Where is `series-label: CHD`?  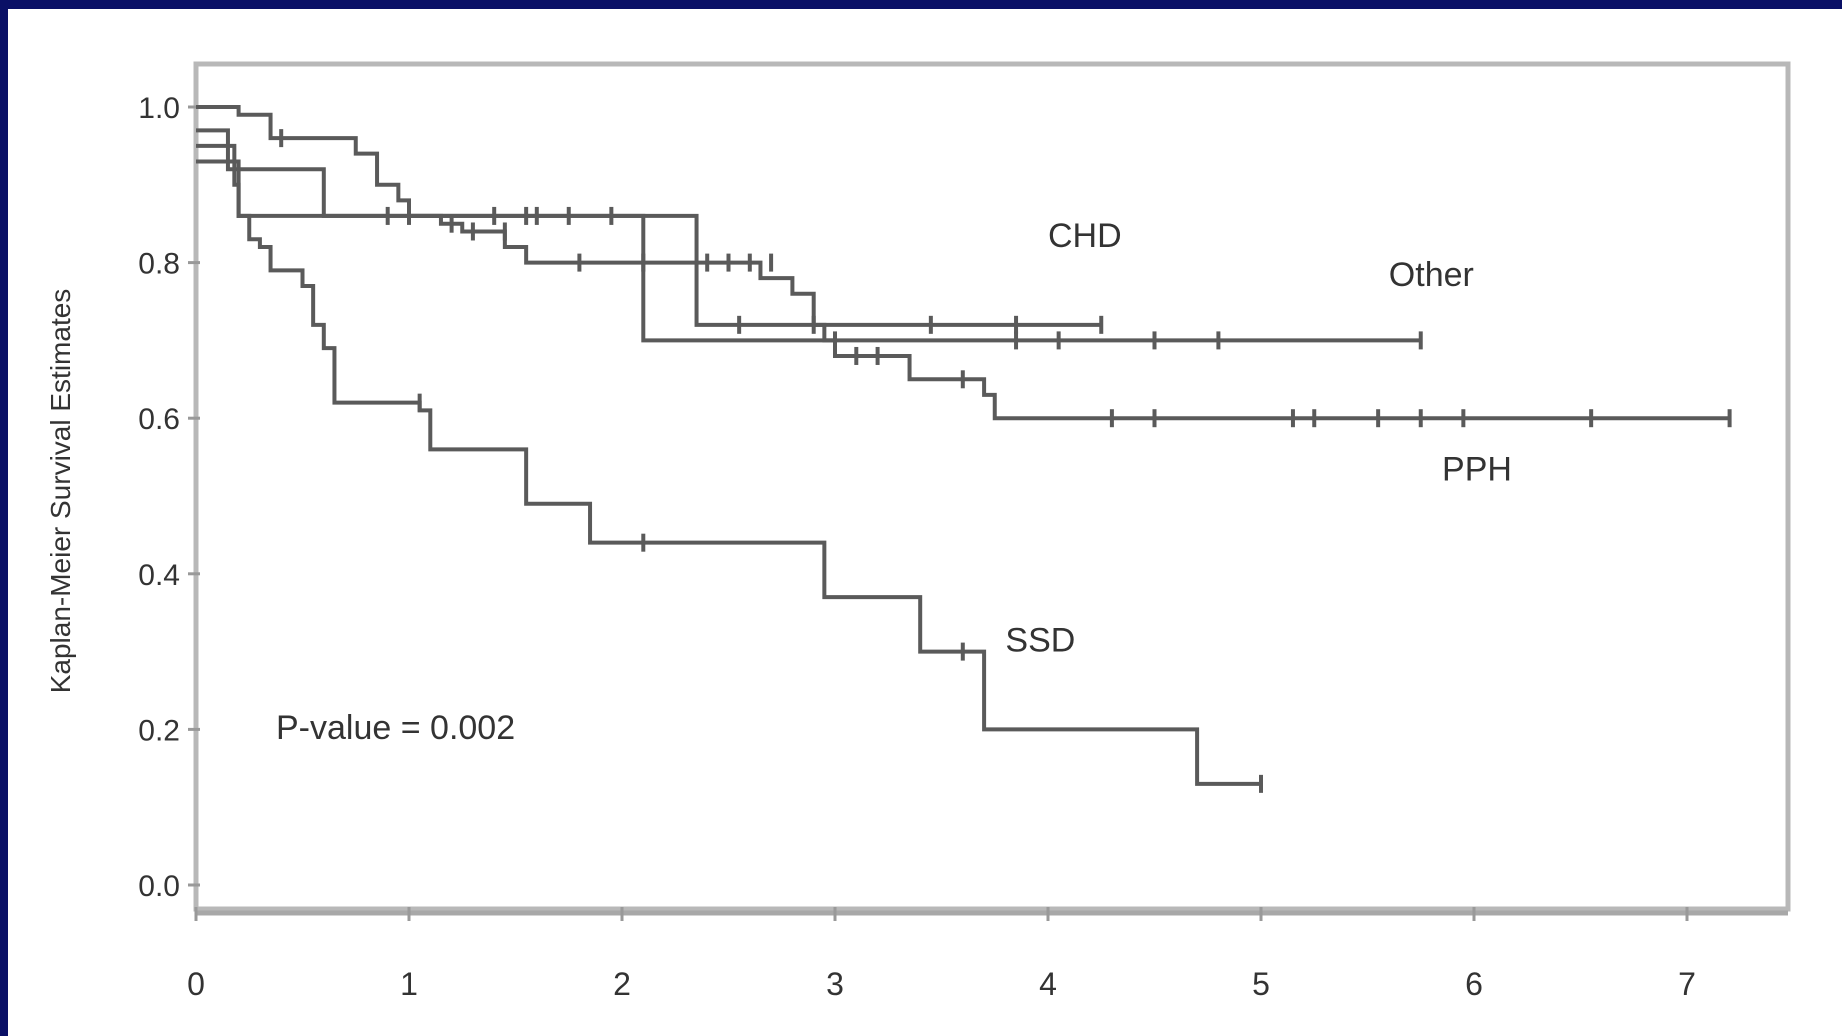
series-label: CHD is located at coordinates (1085, 236).